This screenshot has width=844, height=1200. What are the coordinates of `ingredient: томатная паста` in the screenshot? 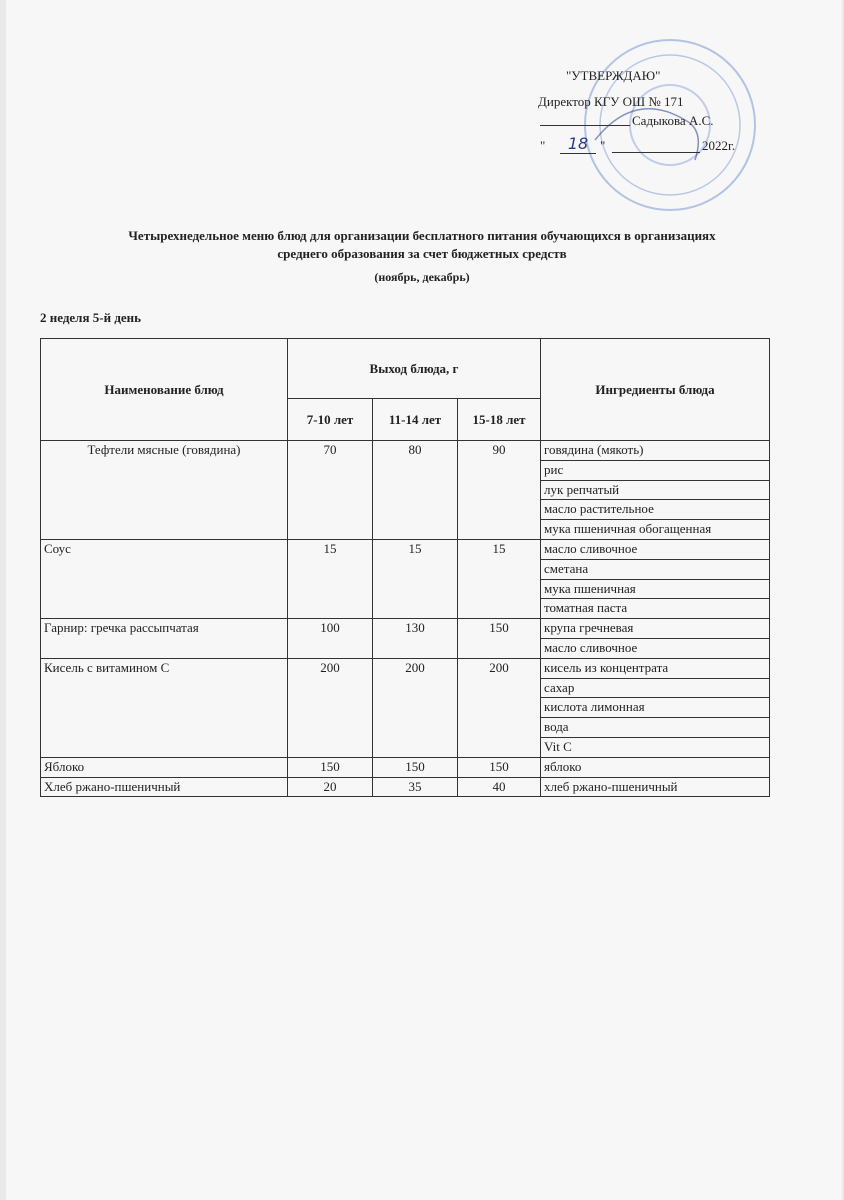 It's located at (655, 609).